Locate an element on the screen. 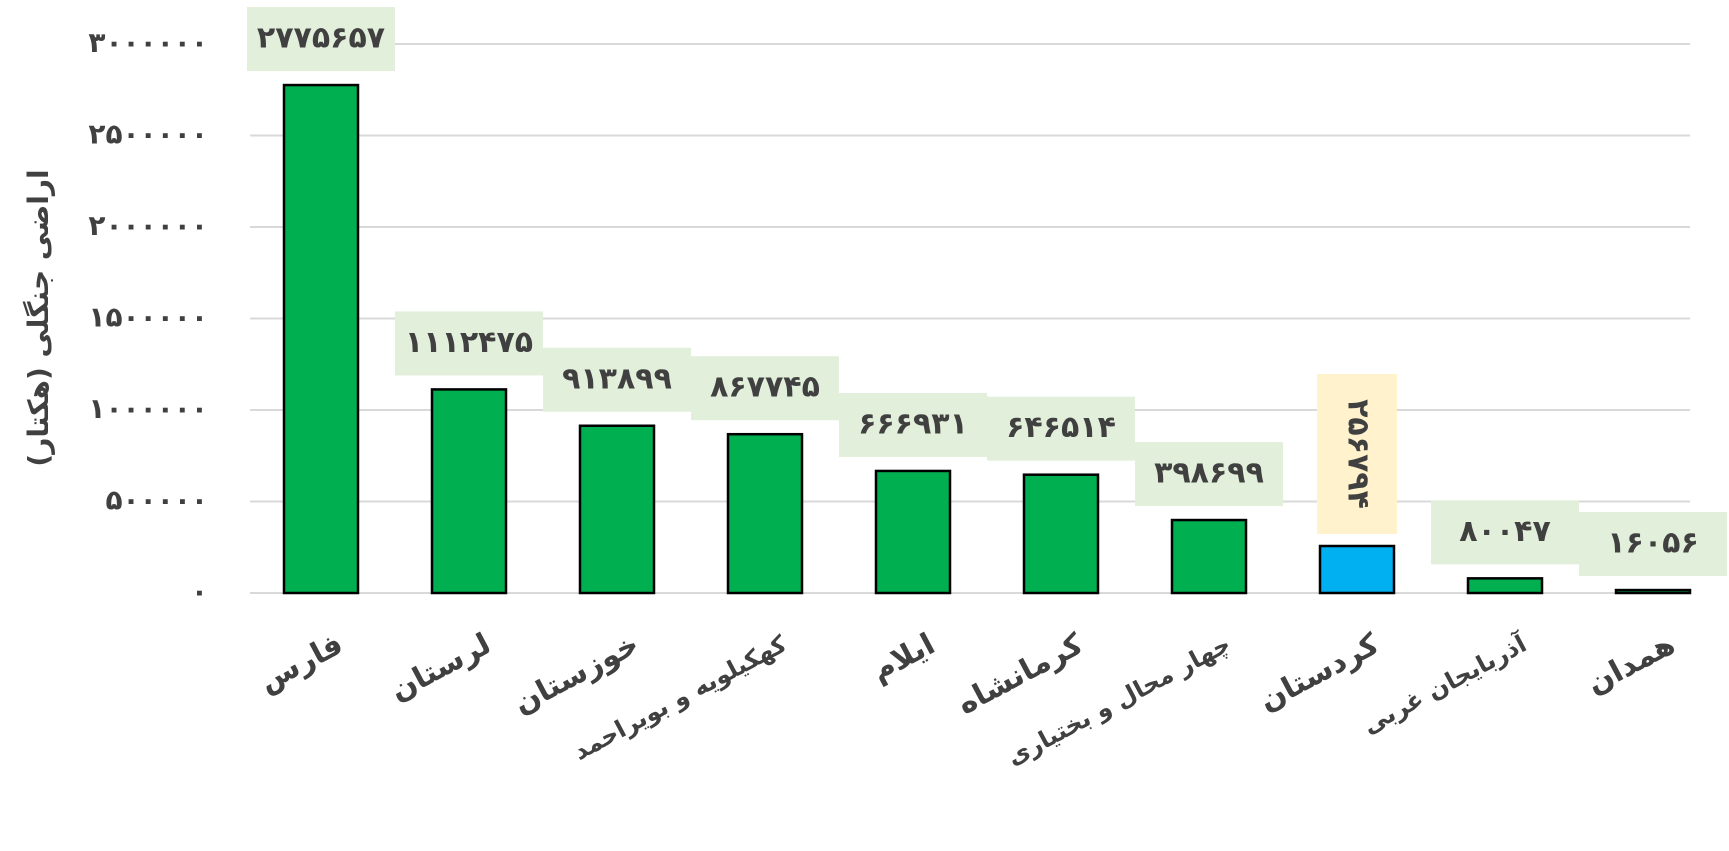 The width and height of the screenshot is (1729, 851). x-tick-label: آذربایجان غربی is located at coordinates (1445, 684).